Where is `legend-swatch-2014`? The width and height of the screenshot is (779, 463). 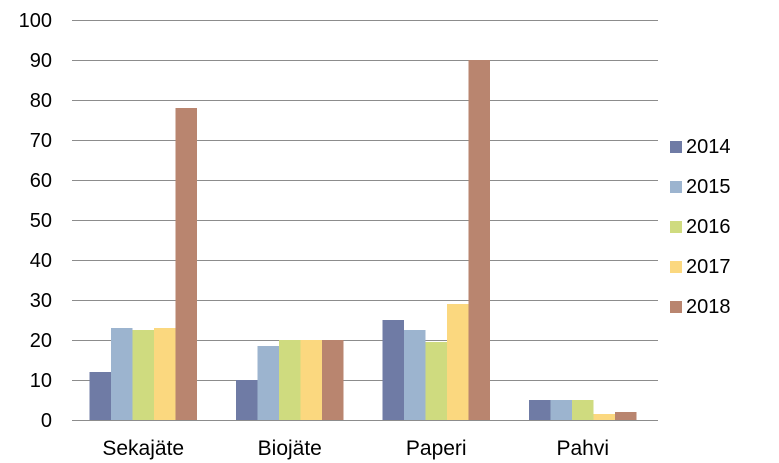 legend-swatch-2014 is located at coordinates (676, 147).